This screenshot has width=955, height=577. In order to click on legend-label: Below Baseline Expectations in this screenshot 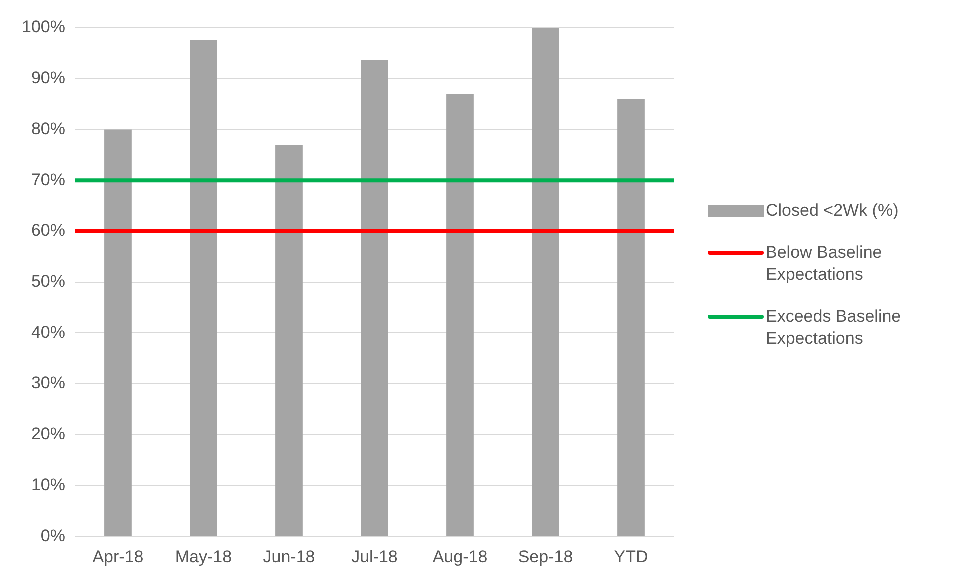, I will do `click(825, 264)`.